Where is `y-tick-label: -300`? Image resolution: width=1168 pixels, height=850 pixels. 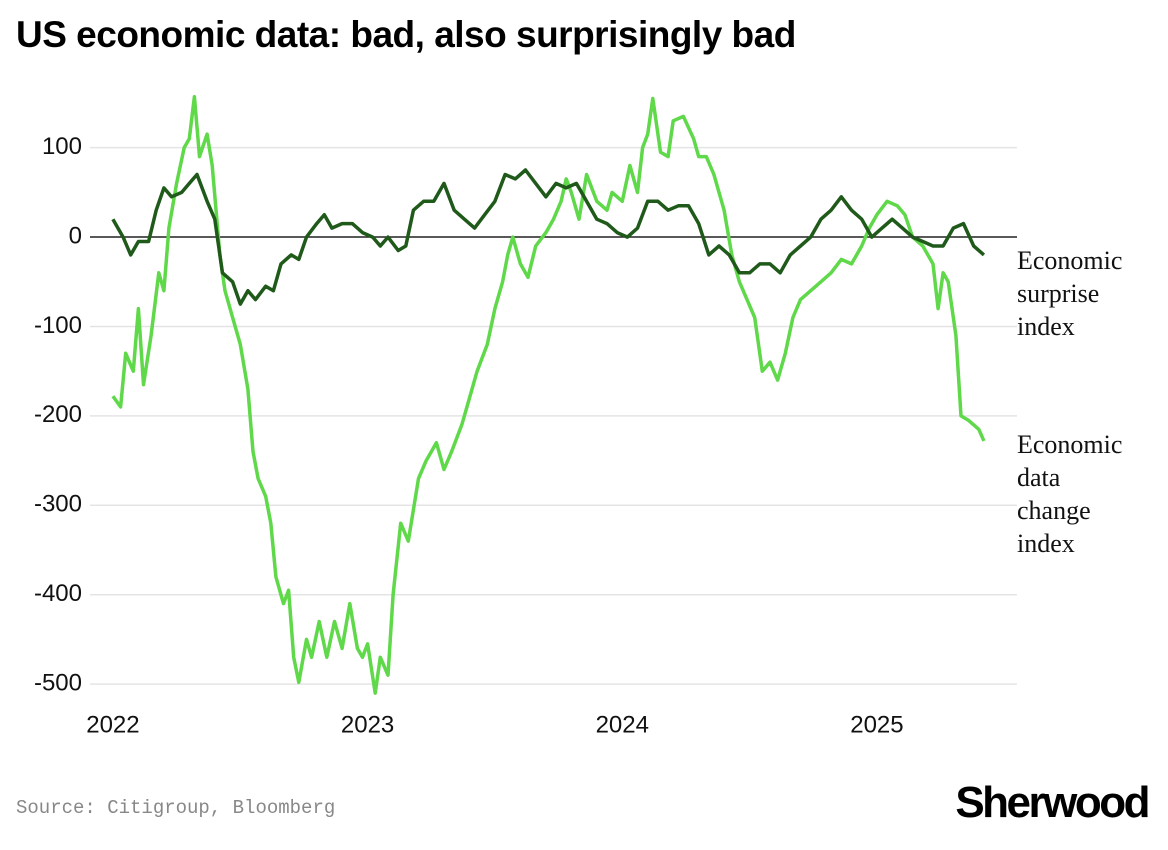
y-tick-label: -300 is located at coordinates (58, 504).